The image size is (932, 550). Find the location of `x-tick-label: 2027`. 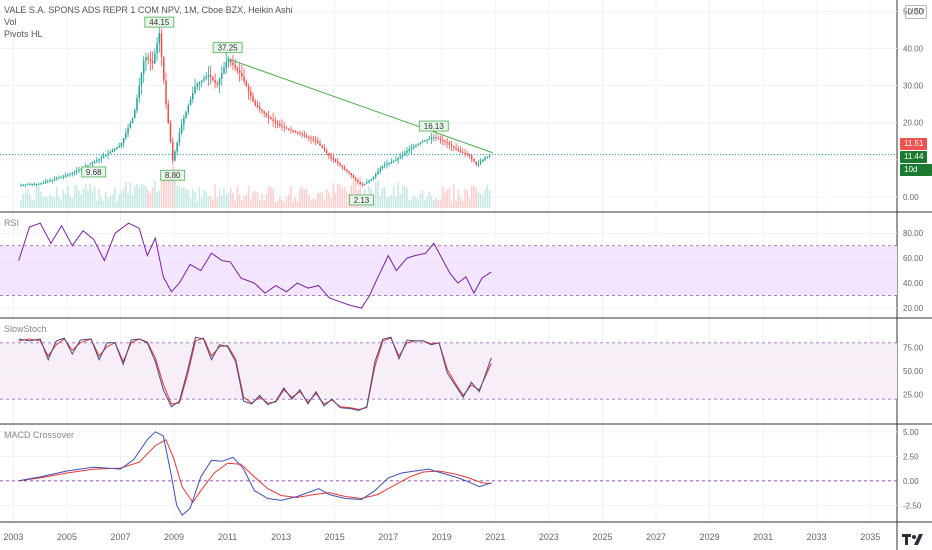

x-tick-label: 2027 is located at coordinates (656, 537).